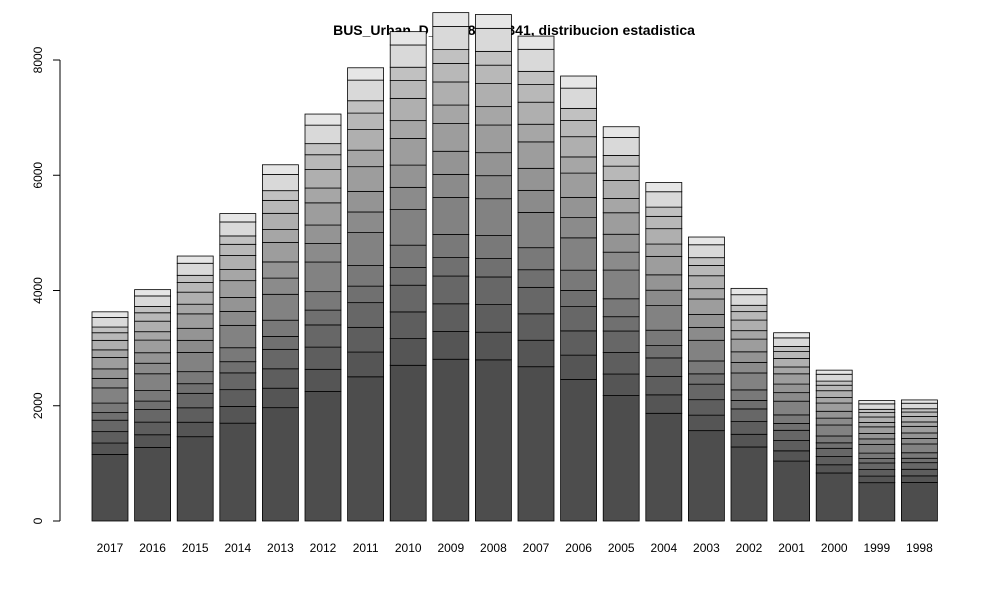 Image resolution: width=1000 pixels, height=600 pixels. I want to click on bar-2008, so click(493, 268).